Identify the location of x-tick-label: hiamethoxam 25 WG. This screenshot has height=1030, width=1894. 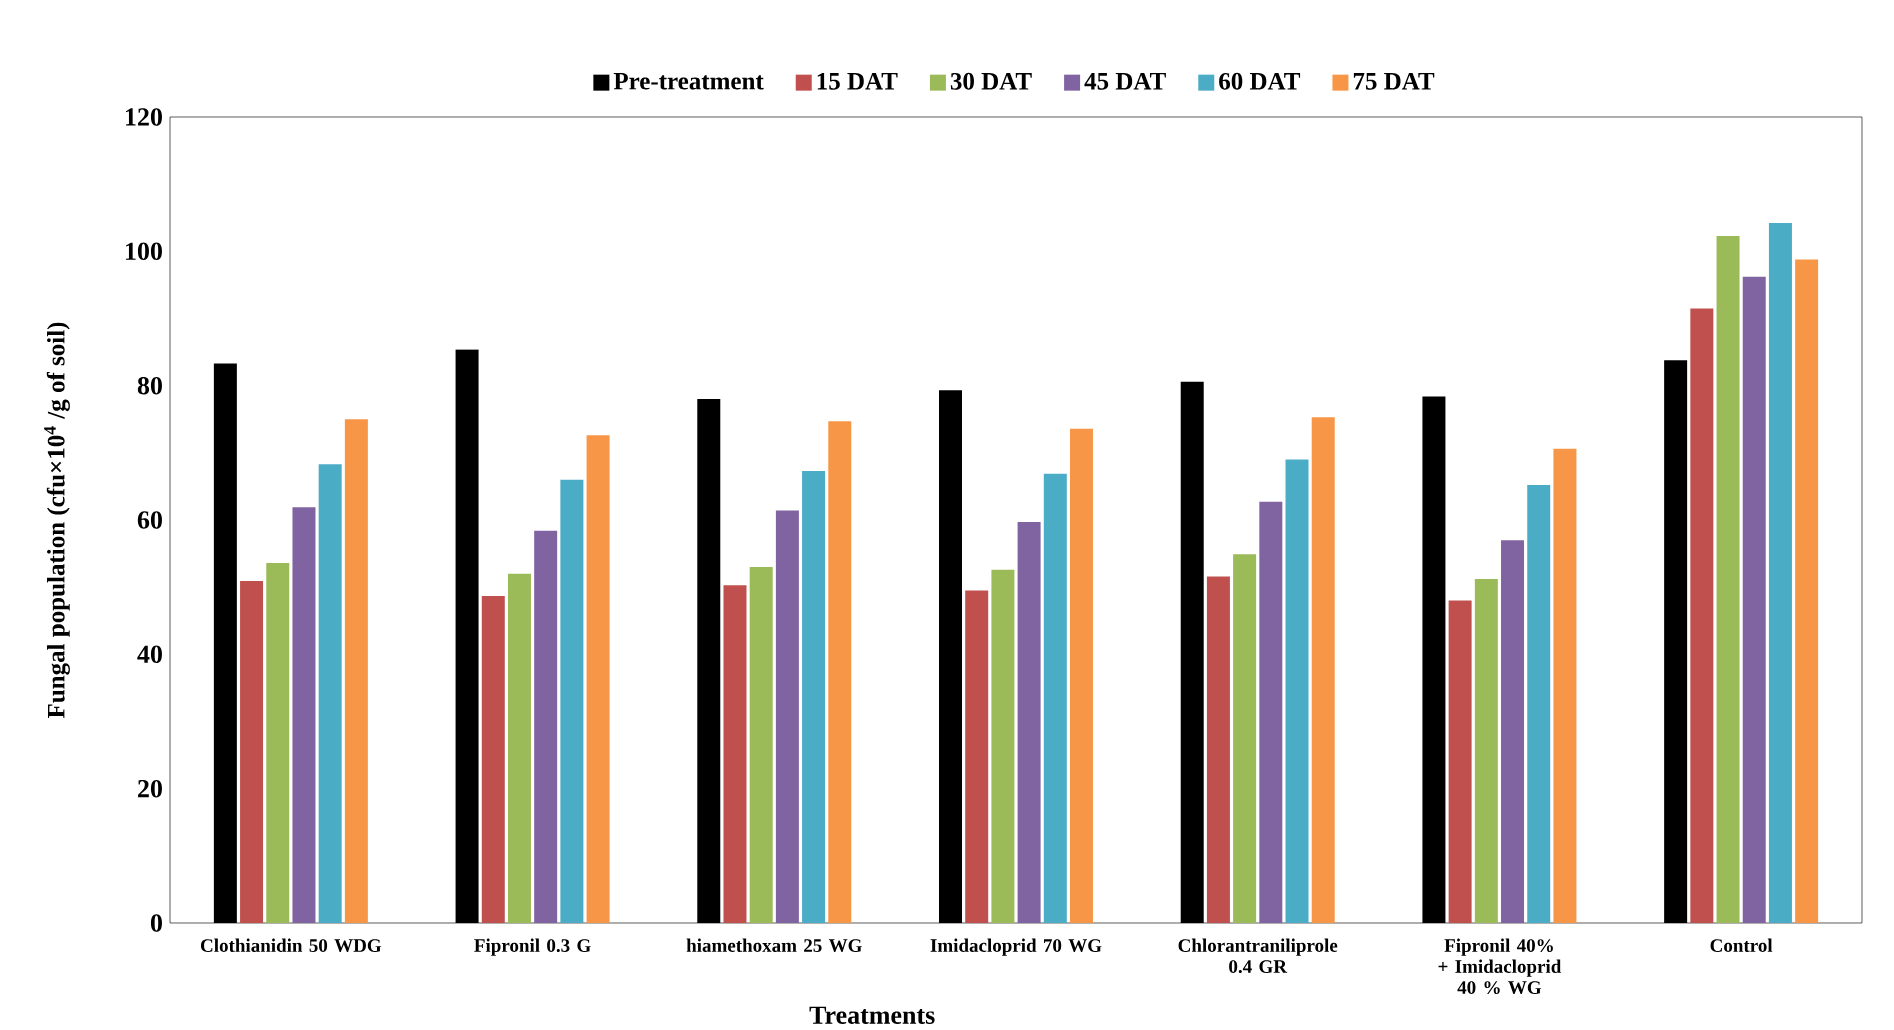
(774, 945).